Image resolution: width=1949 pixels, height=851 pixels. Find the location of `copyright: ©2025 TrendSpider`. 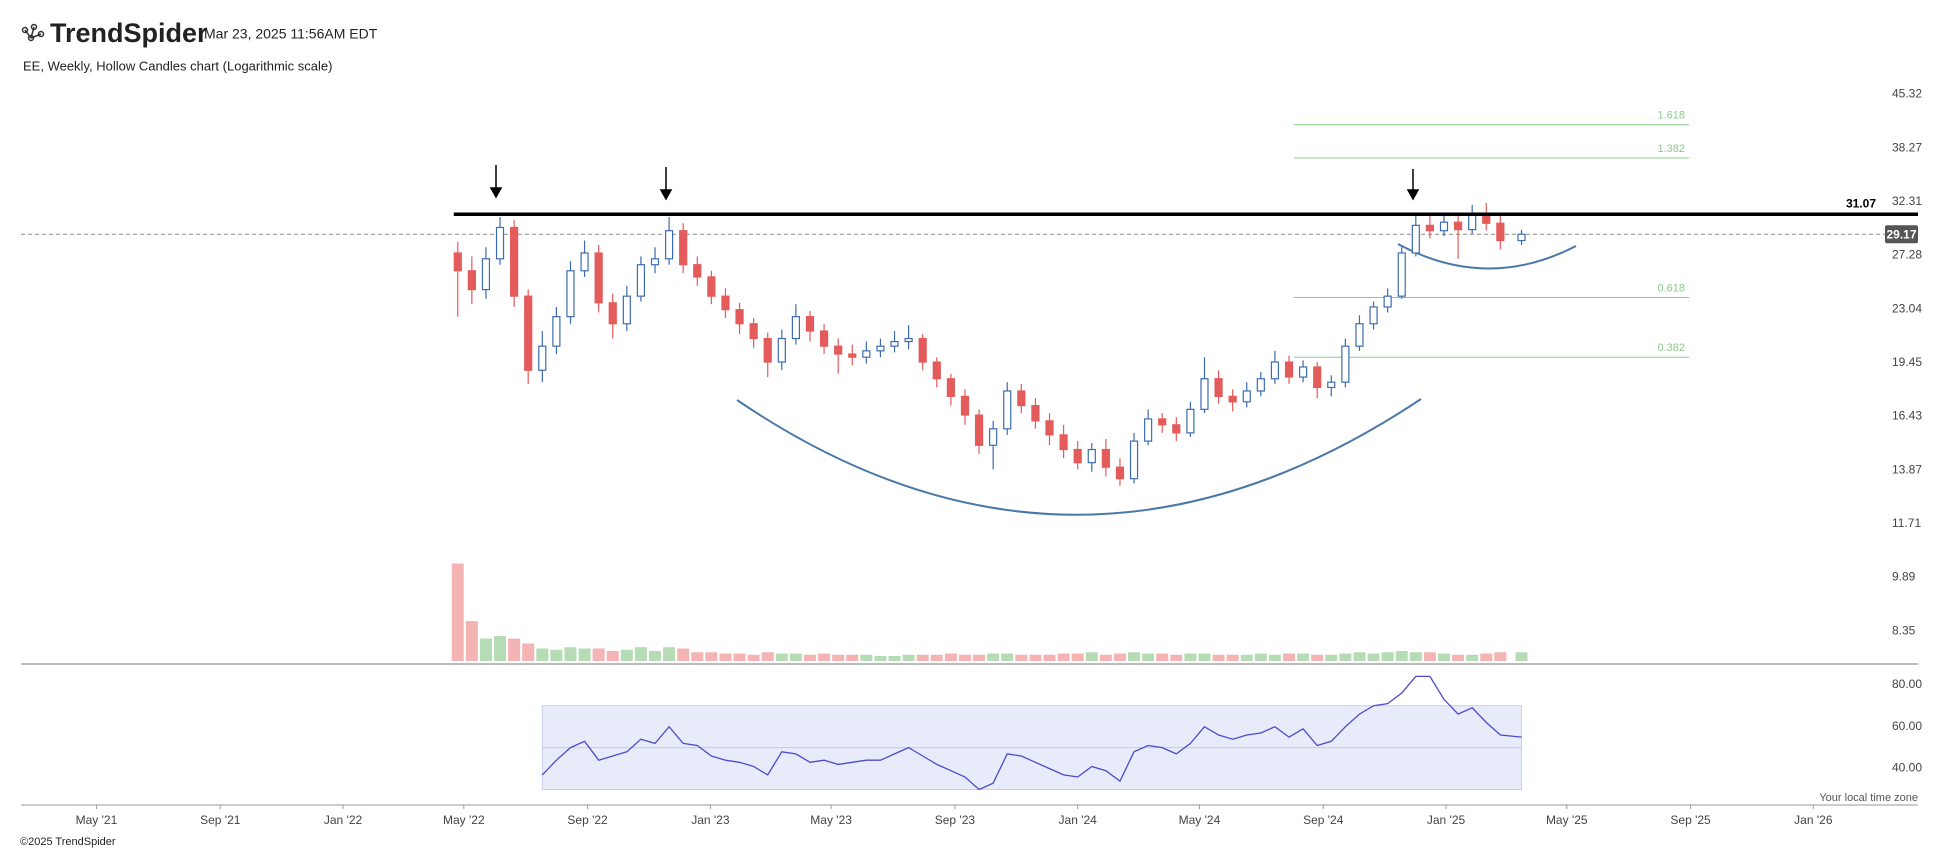

copyright: ©2025 TrendSpider is located at coordinates (68, 842).